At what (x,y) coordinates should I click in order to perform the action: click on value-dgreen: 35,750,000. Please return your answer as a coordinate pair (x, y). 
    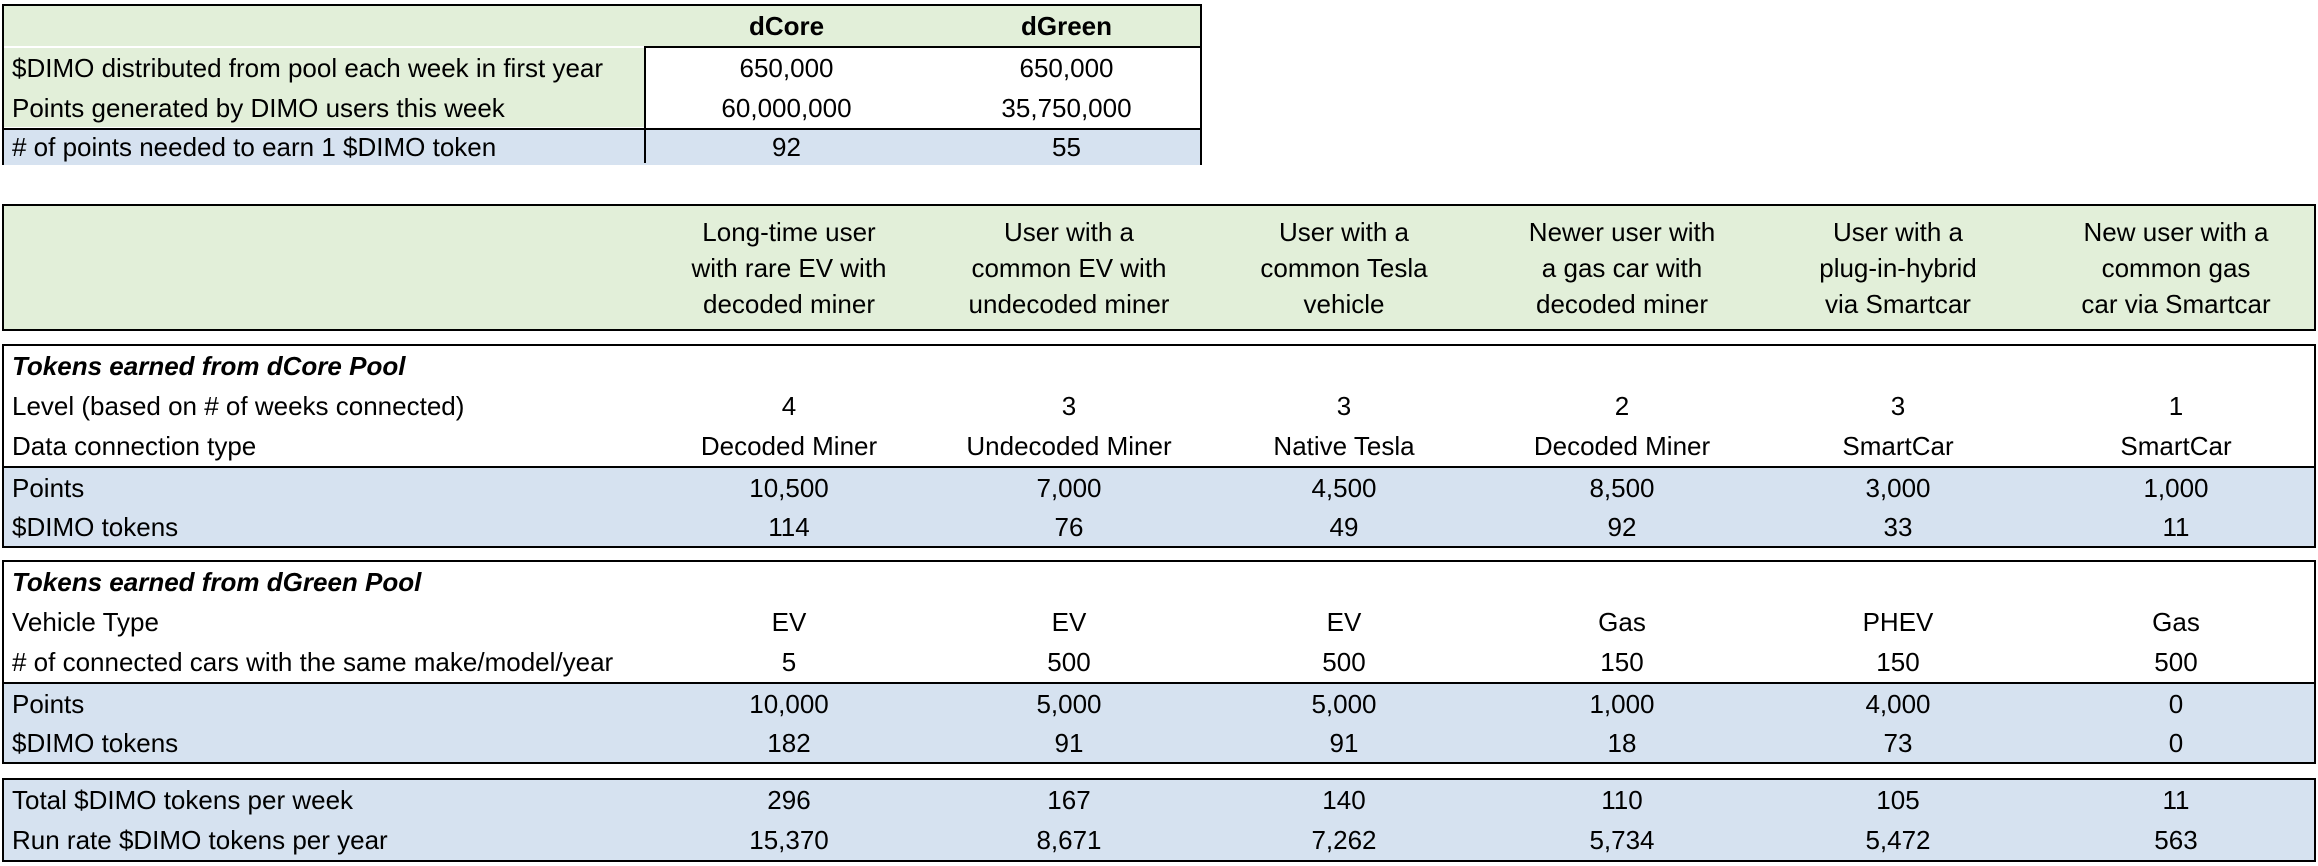
    Looking at the image, I should click on (1066, 107).